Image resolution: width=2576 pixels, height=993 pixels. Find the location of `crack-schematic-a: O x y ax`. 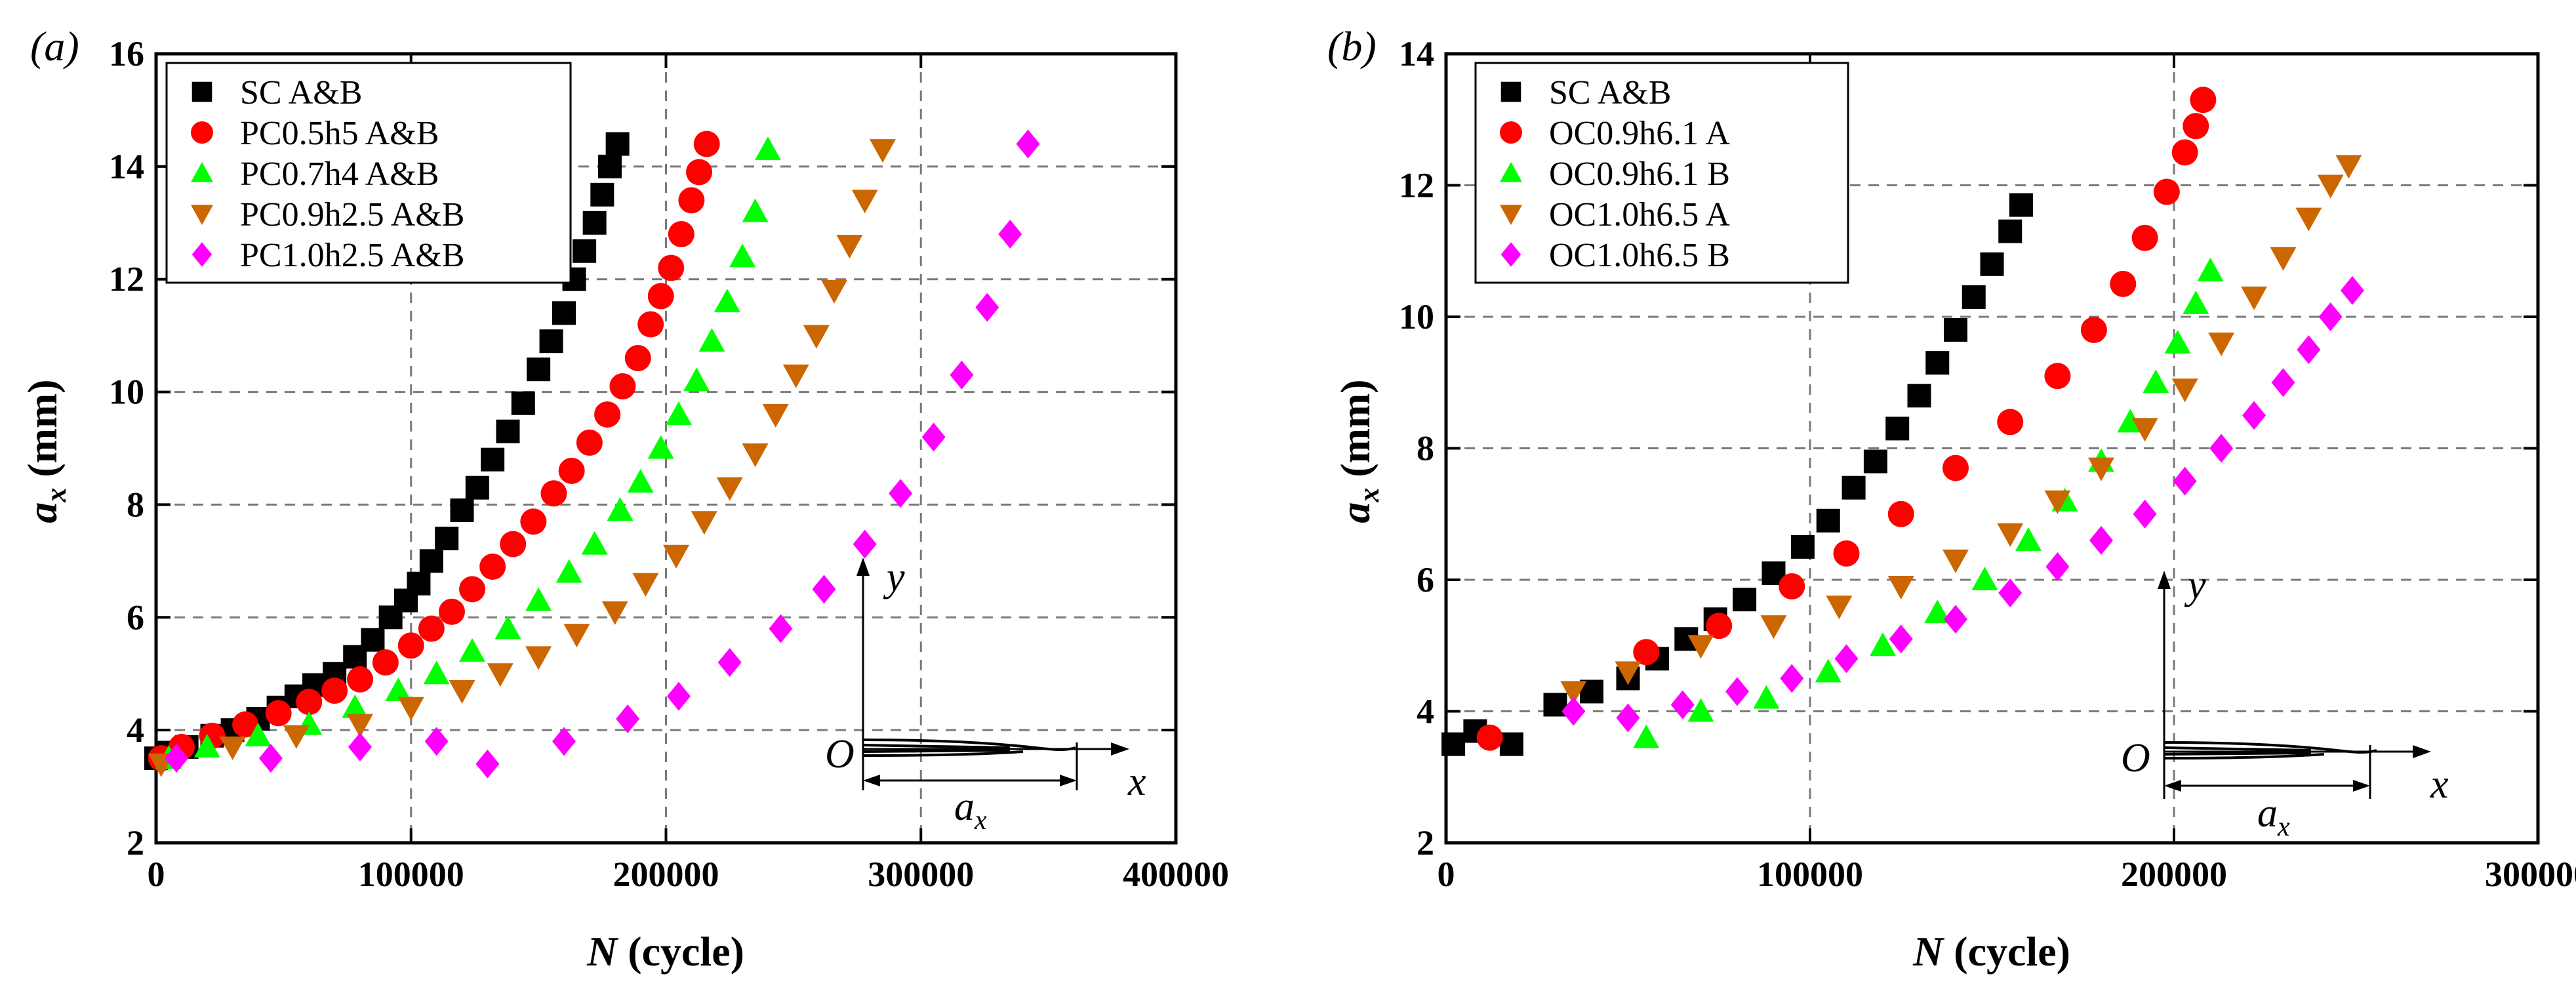

crack-schematic-a: O x y ax is located at coordinates (985, 695).